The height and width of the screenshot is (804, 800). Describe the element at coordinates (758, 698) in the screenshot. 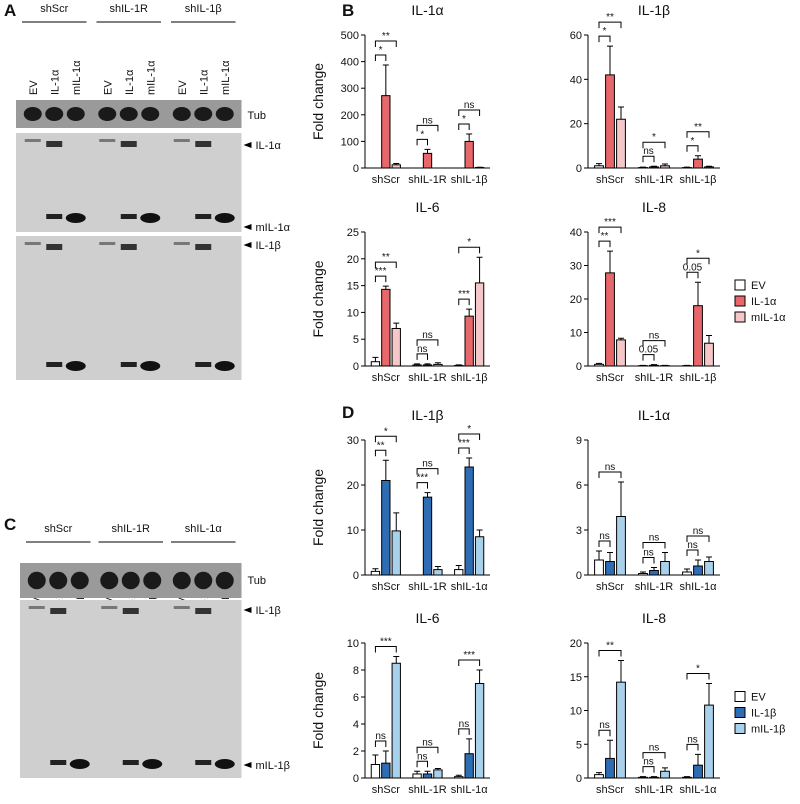

I see `legend-label: EV` at that location.